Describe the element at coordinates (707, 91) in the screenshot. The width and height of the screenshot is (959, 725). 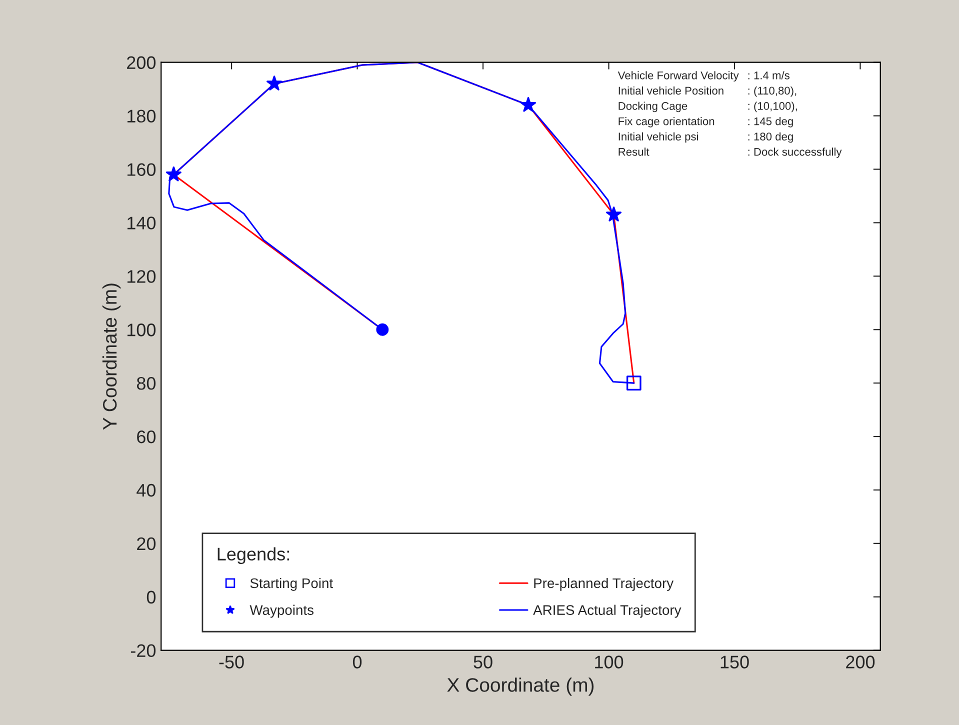
I see `text: Initial vehicle Position : (110,80),` at that location.